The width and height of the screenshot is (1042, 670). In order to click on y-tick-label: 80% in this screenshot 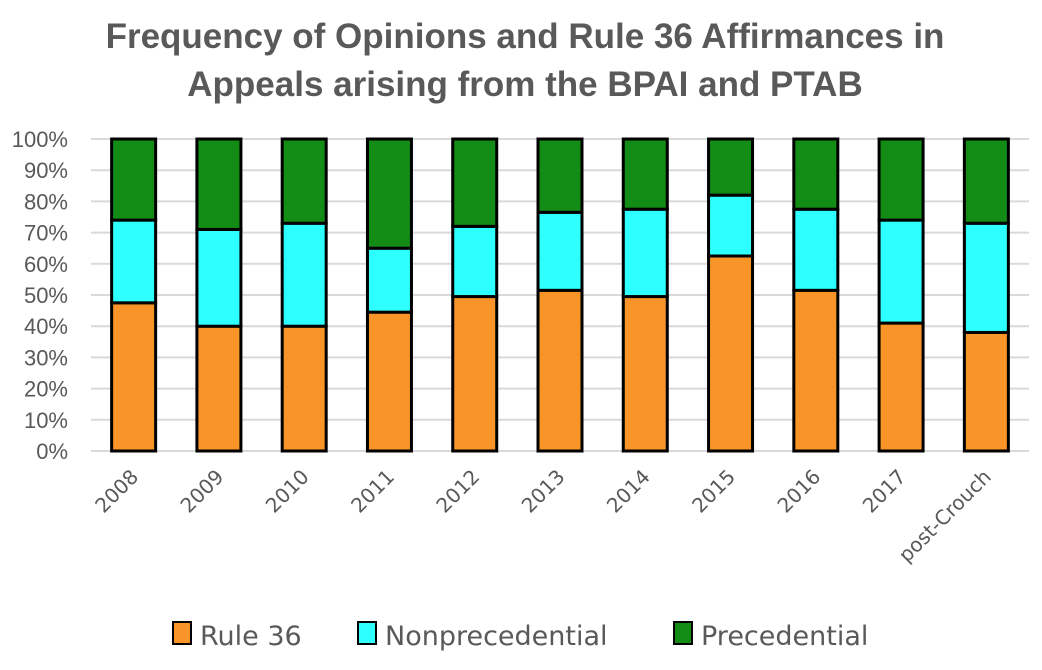, I will do `click(46, 201)`.